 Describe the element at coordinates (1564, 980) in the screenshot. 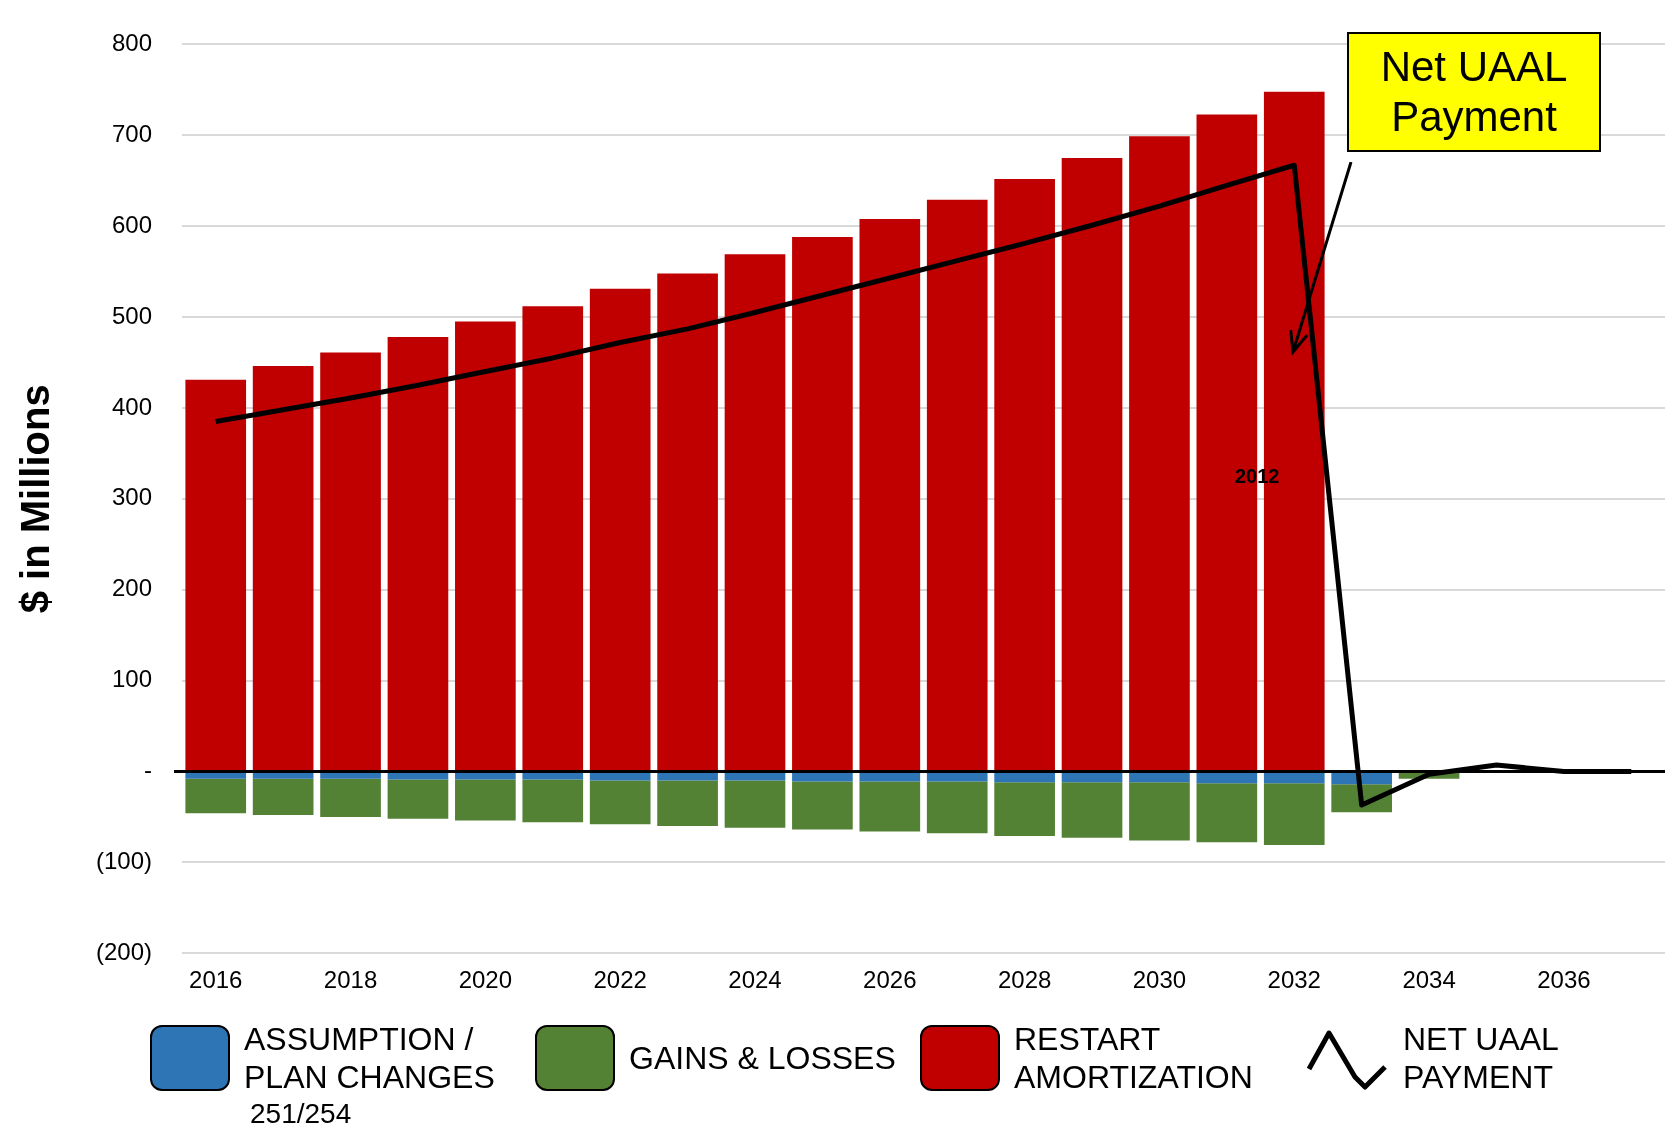

I see `x-tick-label: 2036` at that location.